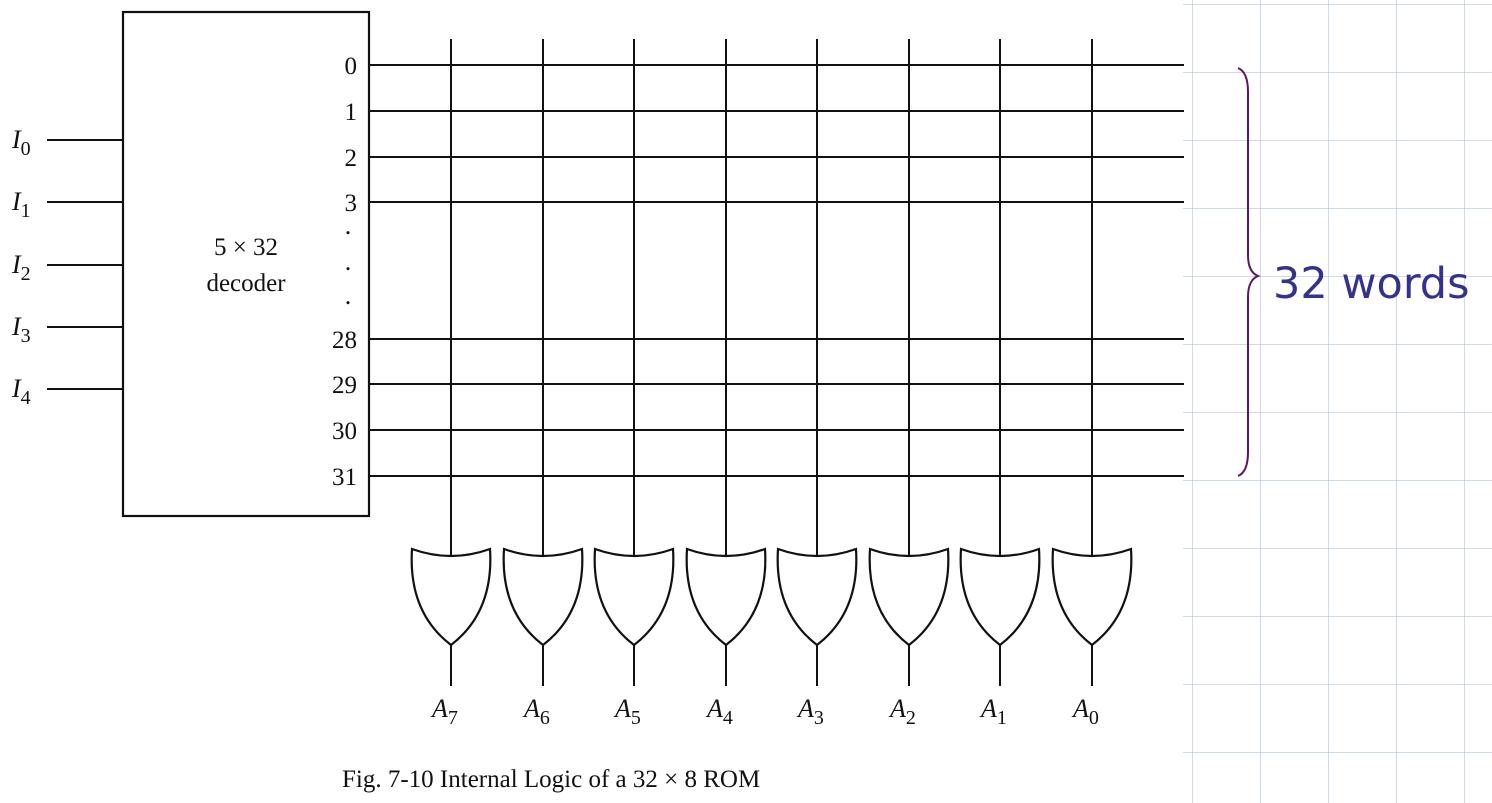 Image resolution: width=1492 pixels, height=803 pixels. What do you see at coordinates (1249, 272) in the screenshot?
I see `words-brace` at bounding box center [1249, 272].